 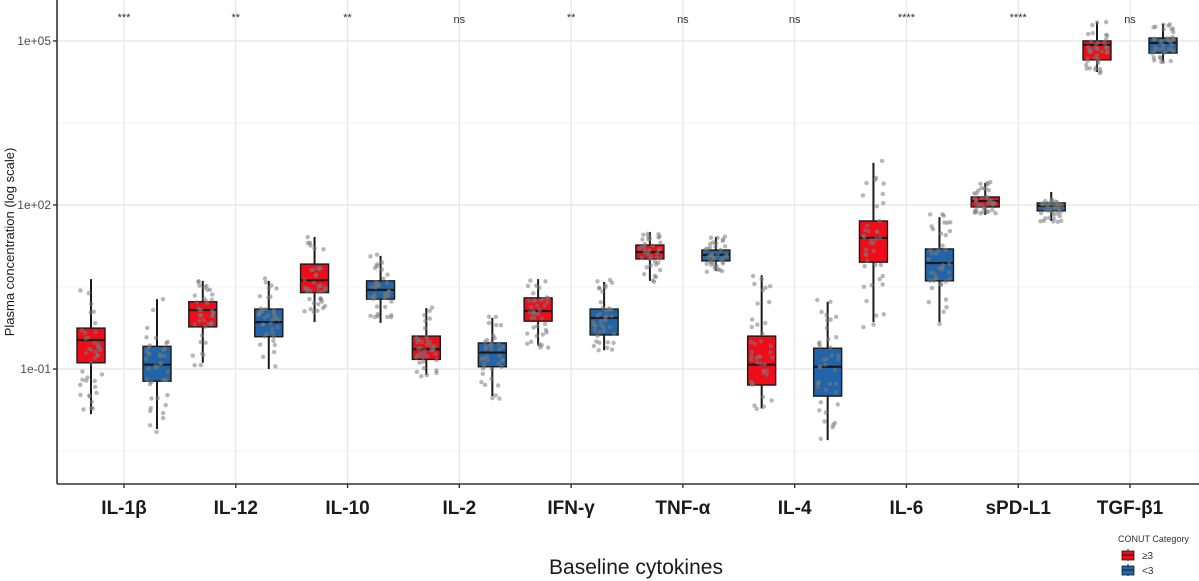 What do you see at coordinates (1137, 570) in the screenshot?
I see `legend-item: <3` at bounding box center [1137, 570].